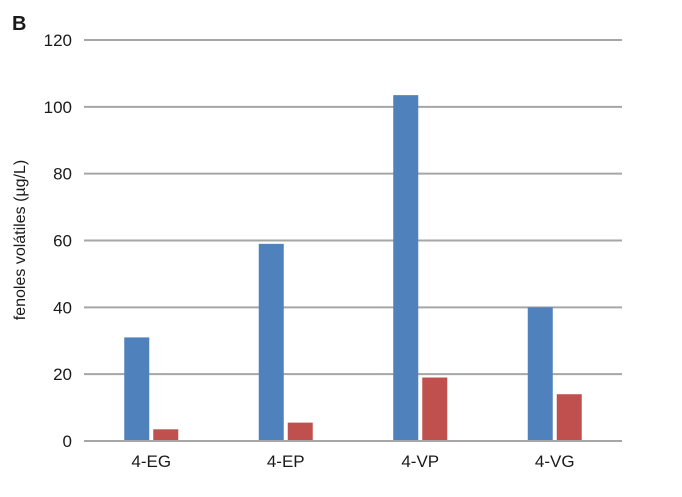 The width and height of the screenshot is (682, 497). What do you see at coordinates (137, 389) in the screenshot?
I see `bar-4-EG-series1` at bounding box center [137, 389].